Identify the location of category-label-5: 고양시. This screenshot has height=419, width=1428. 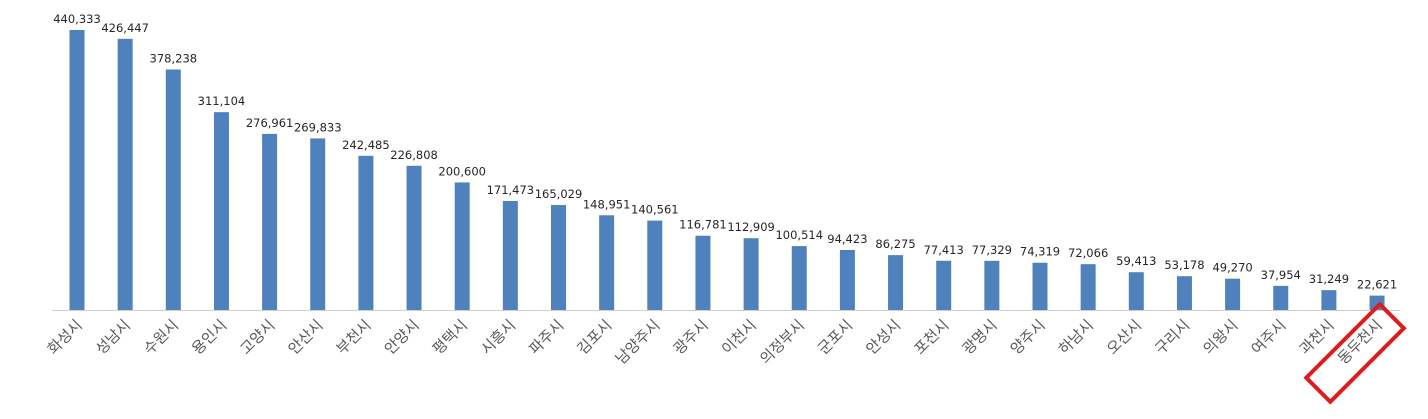
(257, 337).